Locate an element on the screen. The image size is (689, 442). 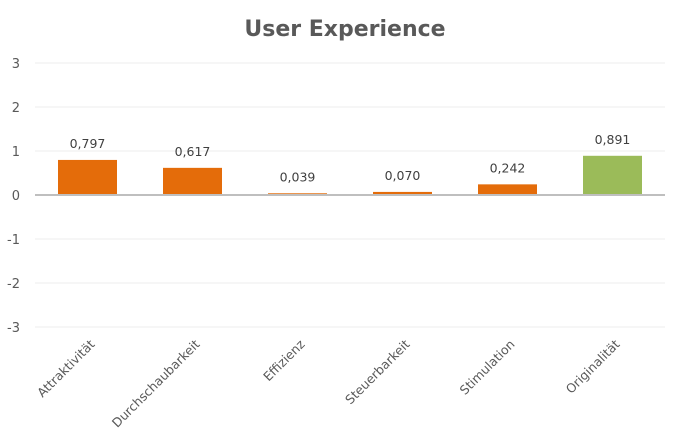
data-label: 0,039 is located at coordinates (298, 176).